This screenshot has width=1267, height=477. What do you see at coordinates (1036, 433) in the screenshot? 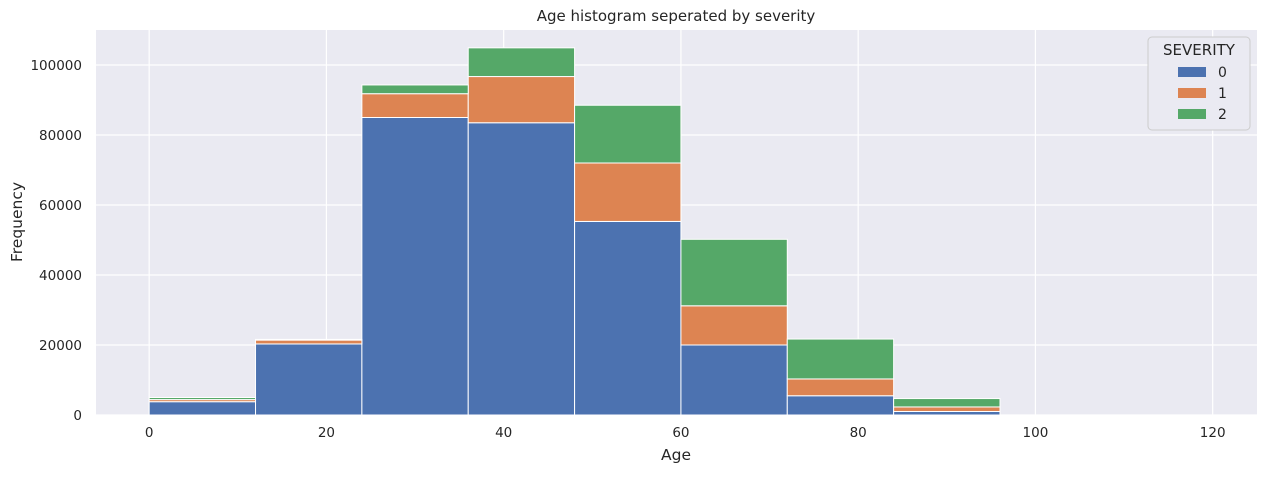
I see `x-tick-label: 100` at bounding box center [1036, 433].